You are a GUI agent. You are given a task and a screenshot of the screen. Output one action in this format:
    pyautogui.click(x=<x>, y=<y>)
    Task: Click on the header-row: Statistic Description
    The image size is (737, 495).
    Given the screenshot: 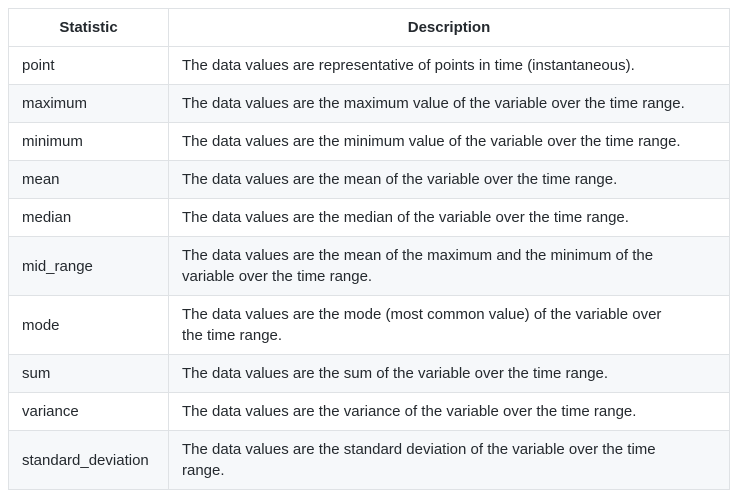 What is the action you would take?
    pyautogui.click(x=369, y=27)
    